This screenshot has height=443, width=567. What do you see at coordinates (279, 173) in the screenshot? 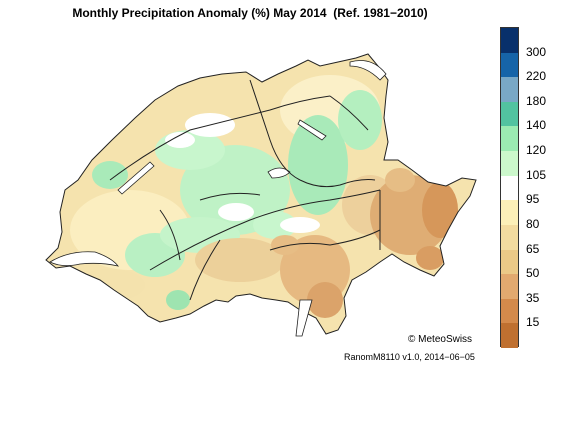
I see `lake-lucerne` at bounding box center [279, 173].